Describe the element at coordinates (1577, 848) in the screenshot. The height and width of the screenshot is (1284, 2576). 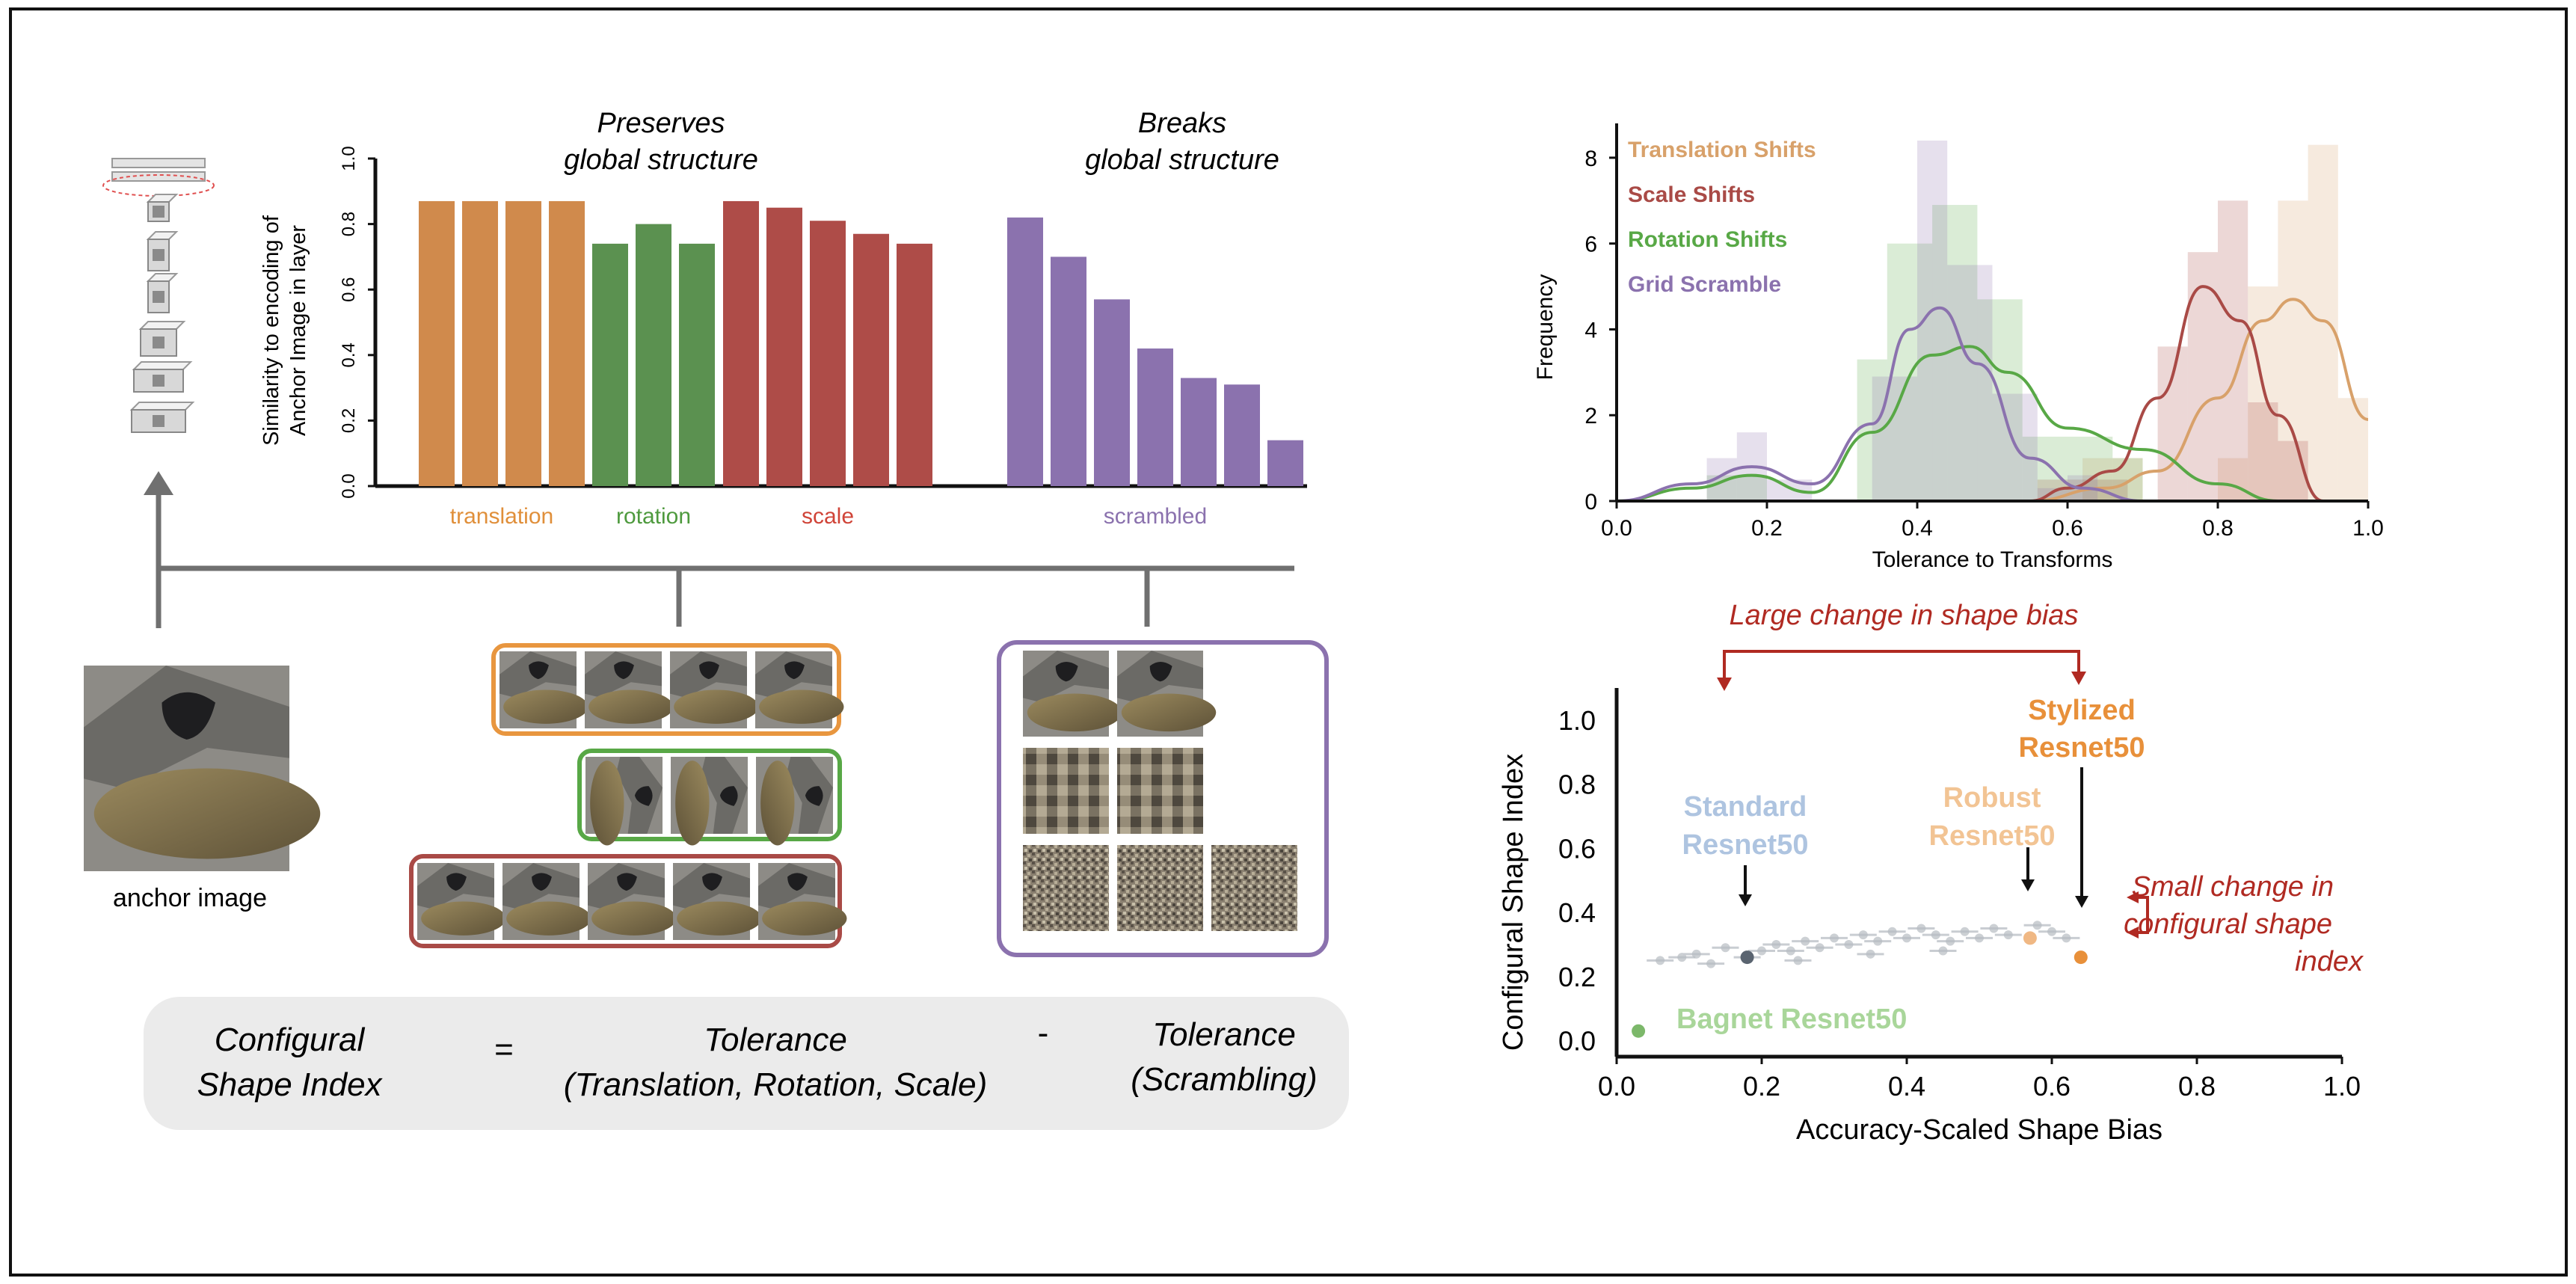
I see `scatter-y-tick-label: 0.6` at that location.